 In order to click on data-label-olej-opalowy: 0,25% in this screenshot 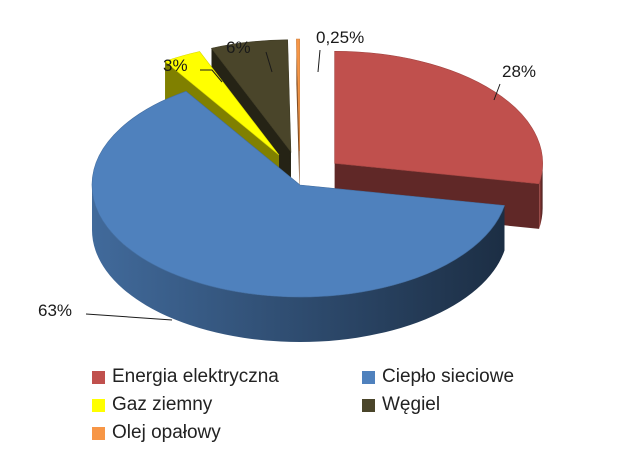, I will do `click(340, 37)`.